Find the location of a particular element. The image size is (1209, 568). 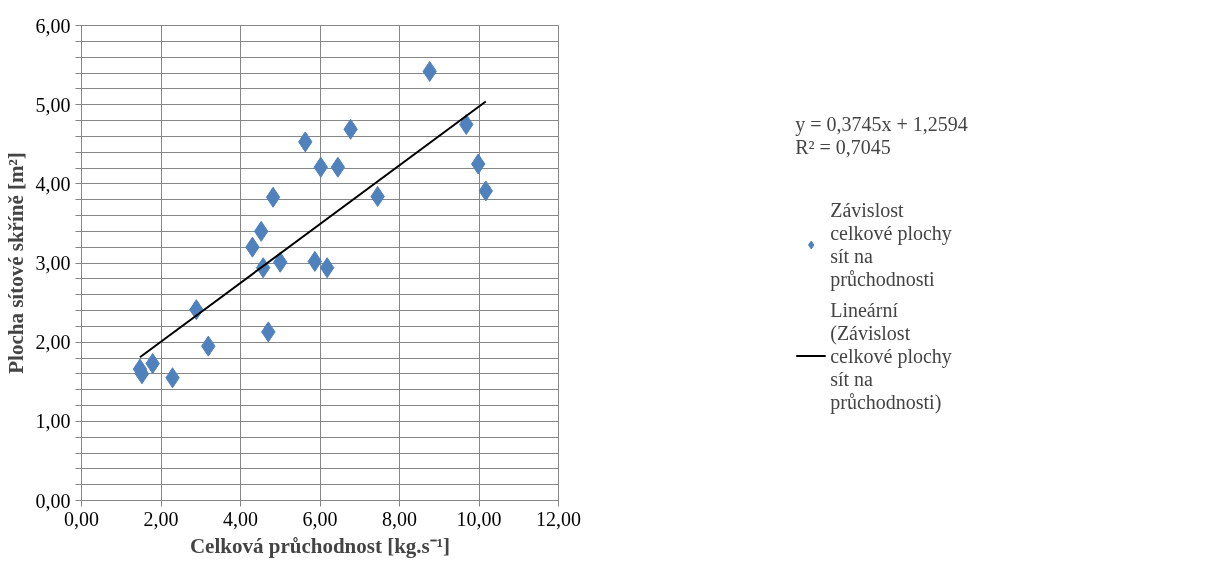

y-tick-label: 3,00 is located at coordinates (53, 263).